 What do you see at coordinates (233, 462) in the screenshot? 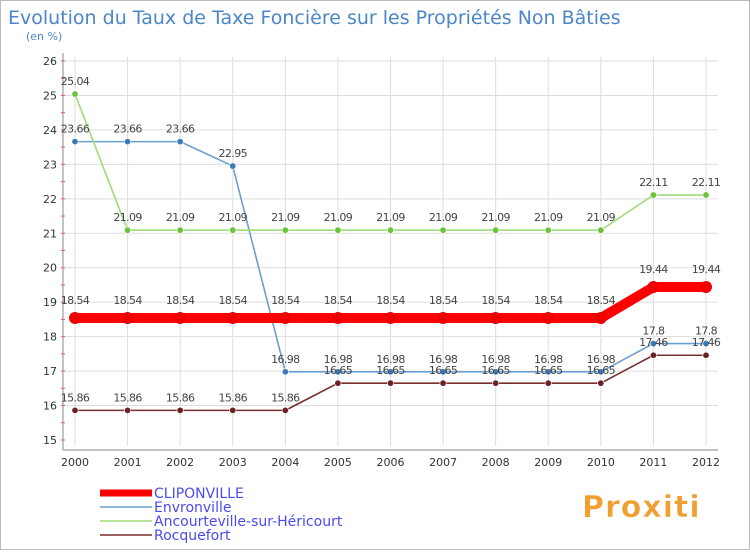
I see `x-tick-label: 2003` at bounding box center [233, 462].